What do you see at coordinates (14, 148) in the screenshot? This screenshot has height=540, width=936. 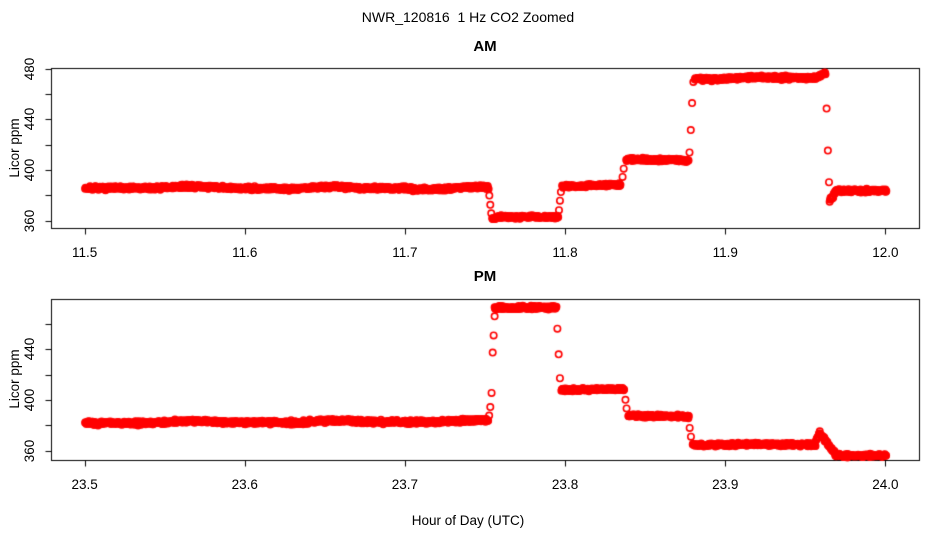 I see `am-y-axis-label: Licor ppm` at bounding box center [14, 148].